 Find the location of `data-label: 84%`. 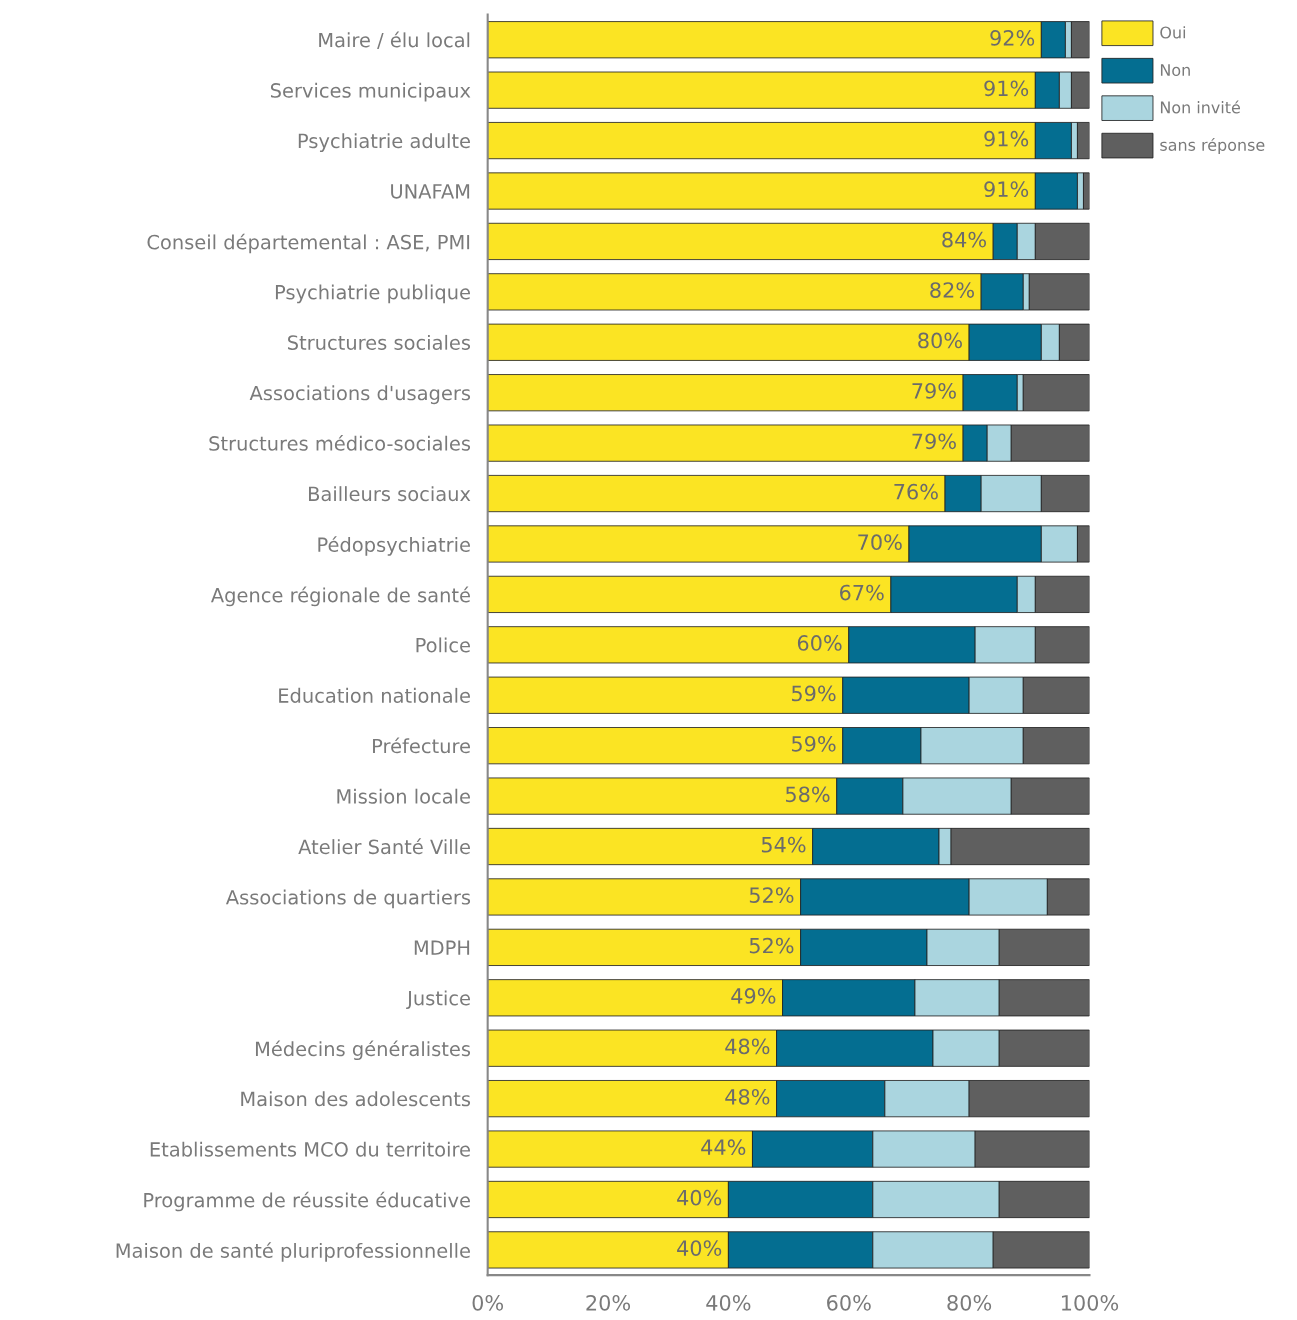

data-label: 84% is located at coordinates (964, 239).